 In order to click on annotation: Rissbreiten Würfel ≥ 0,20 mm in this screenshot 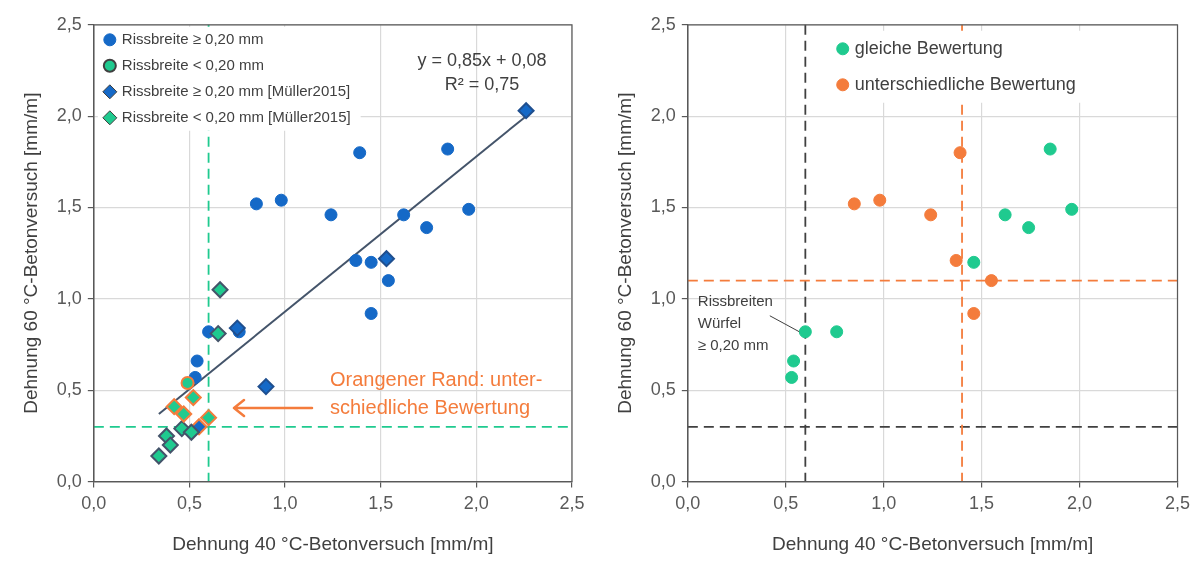, I will do `click(735, 322)`.